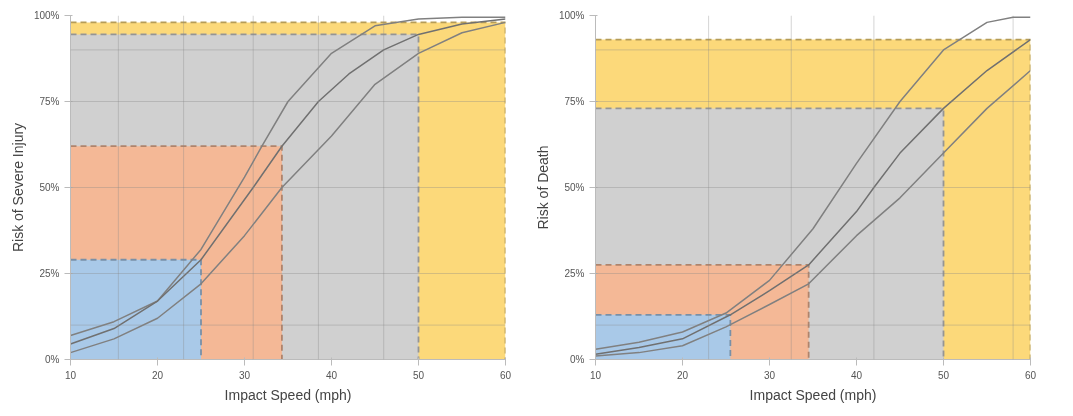  Describe the element at coordinates (17, 187) in the screenshot. I see `y-axis-title: Risk of Severe Injury` at that location.